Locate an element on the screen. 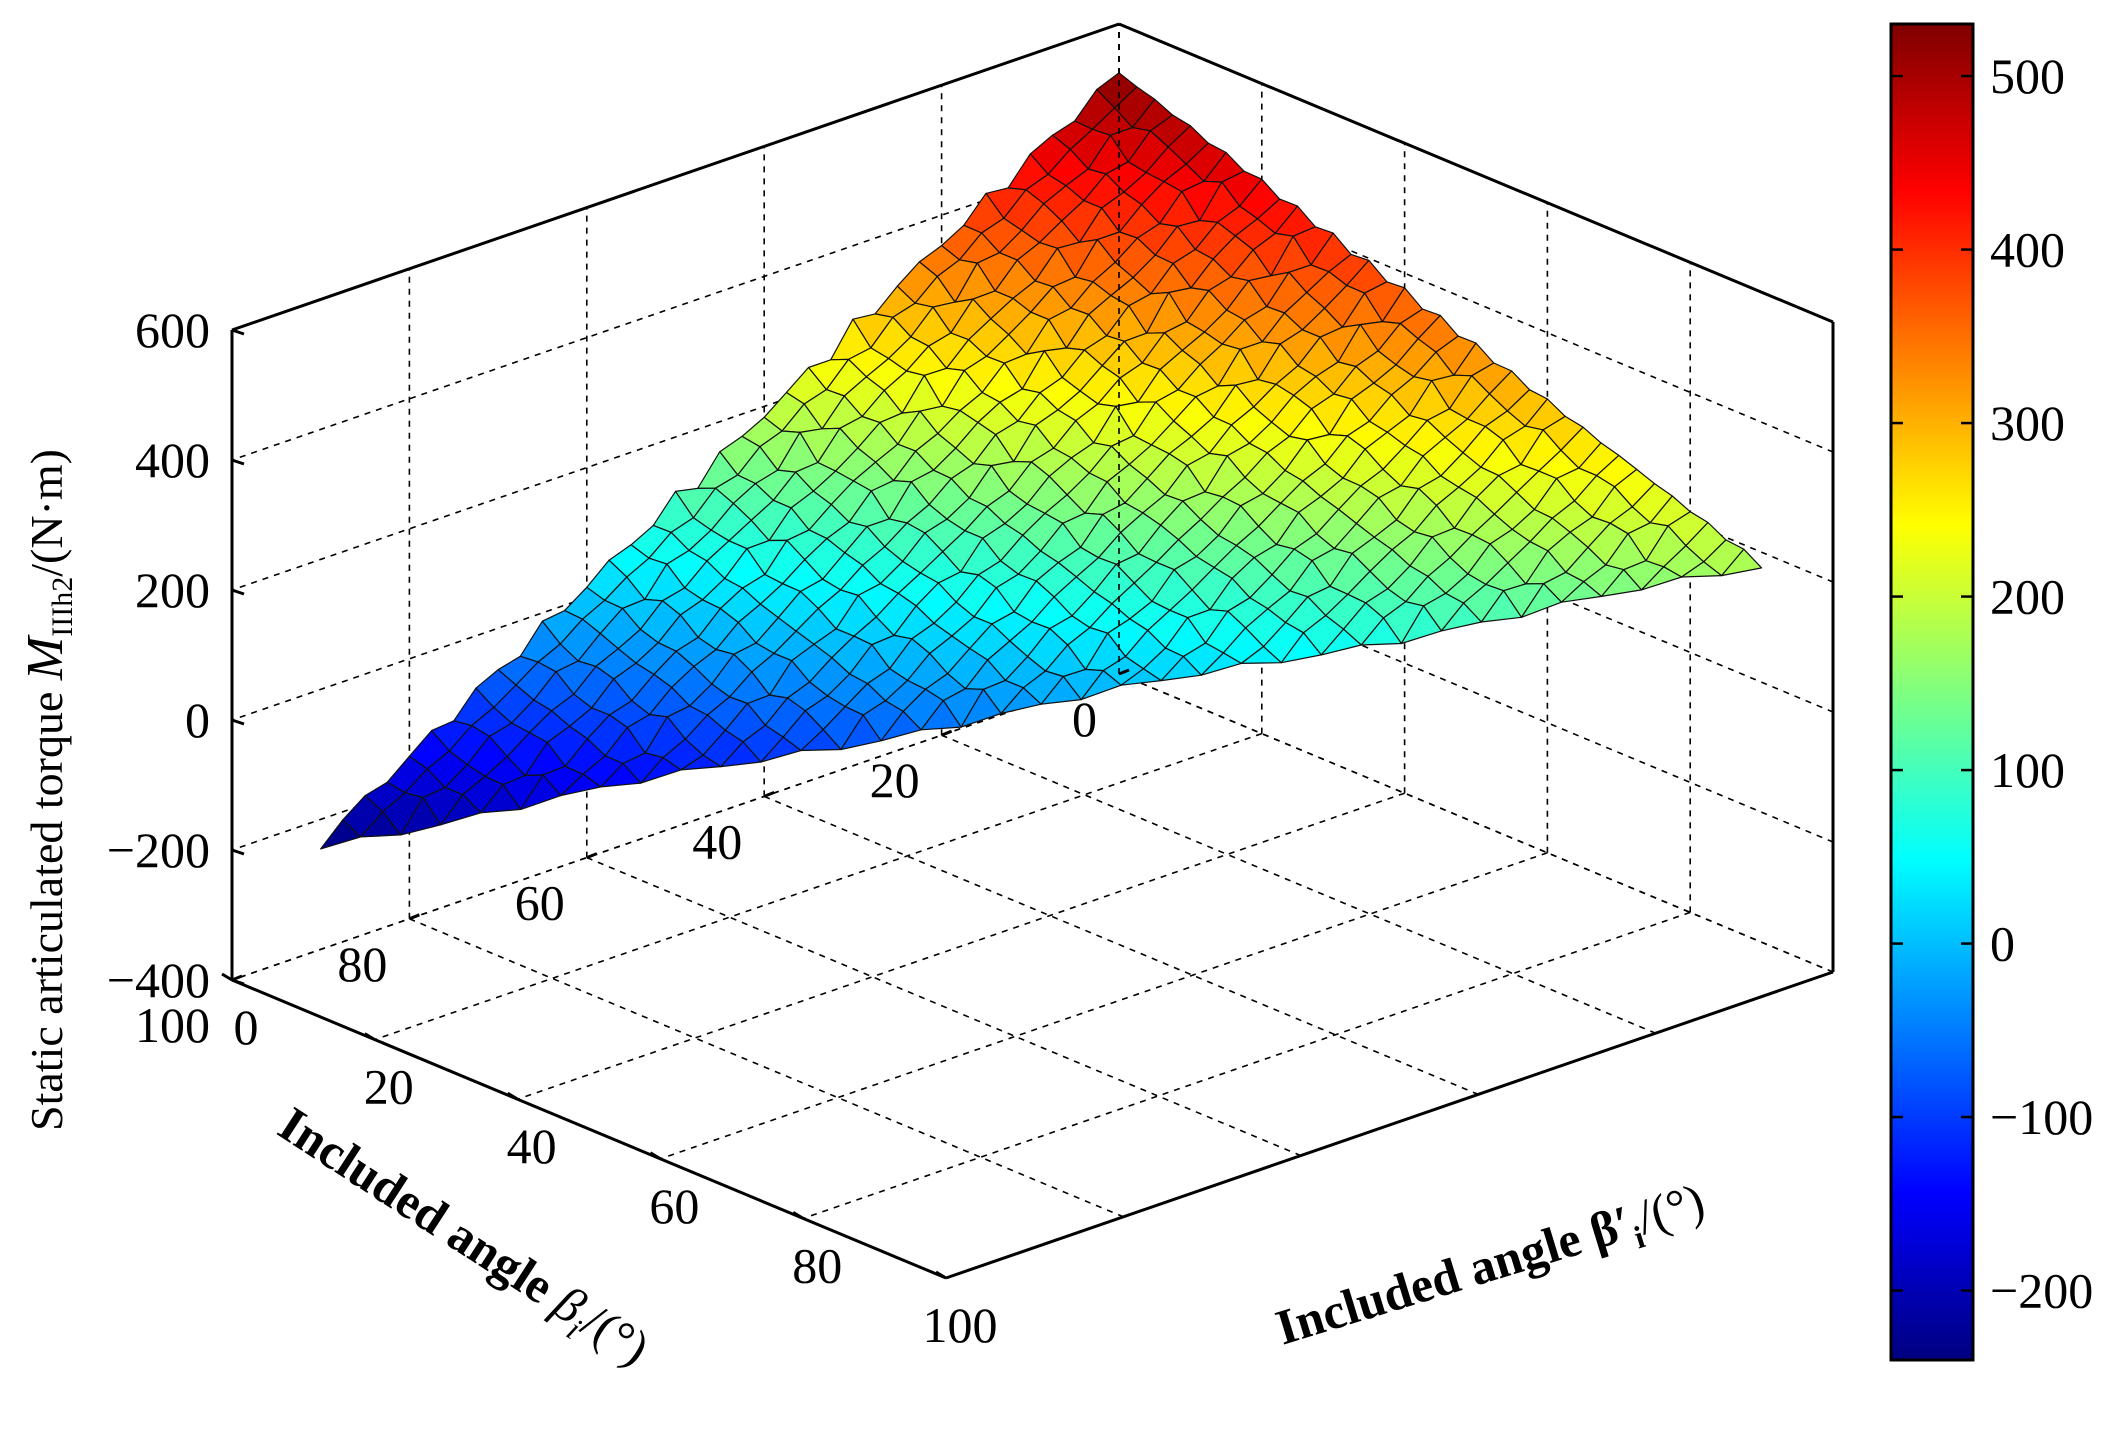 This screenshot has width=2120, height=1445. z-tick-label: 0 is located at coordinates (197, 720).